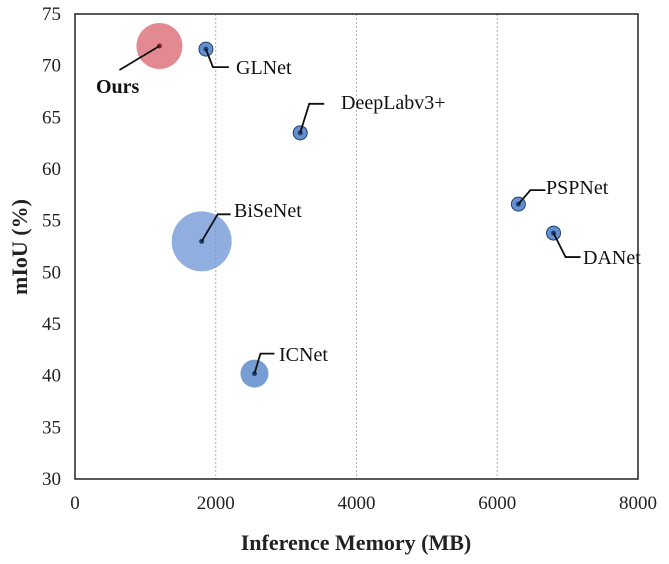 The height and width of the screenshot is (564, 669). Describe the element at coordinates (268, 211) in the screenshot. I see `label-bisenet: BiSeNet` at that location.